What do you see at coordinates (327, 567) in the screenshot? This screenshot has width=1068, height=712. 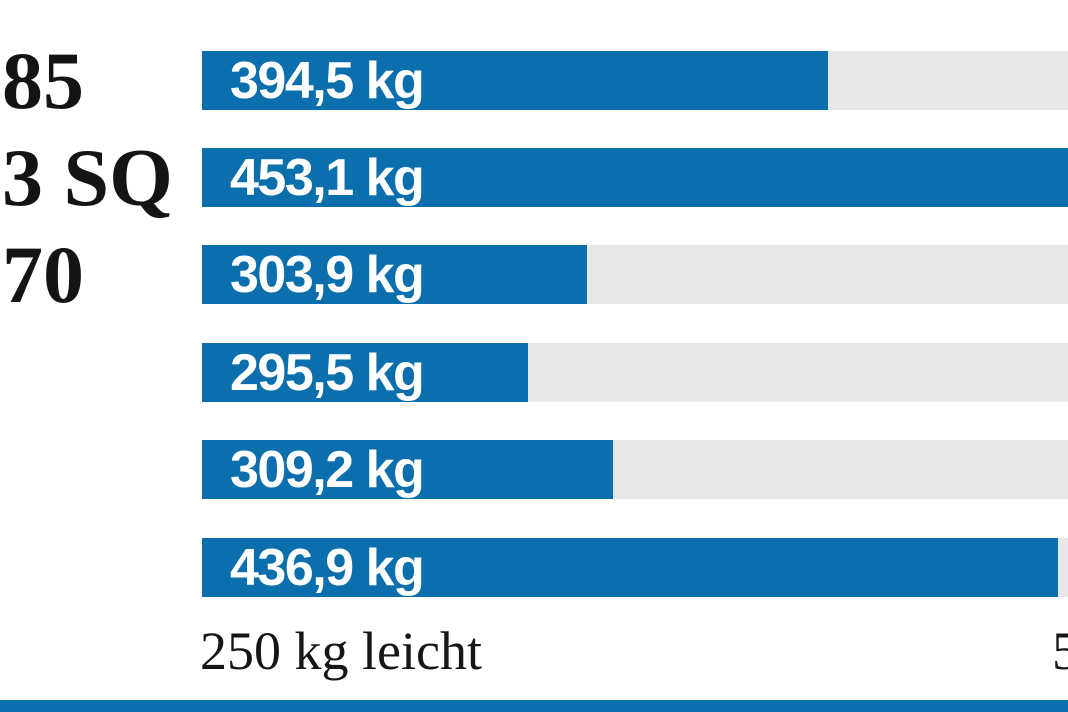 I see `bar-value-label: 436,9 kg` at bounding box center [327, 567].